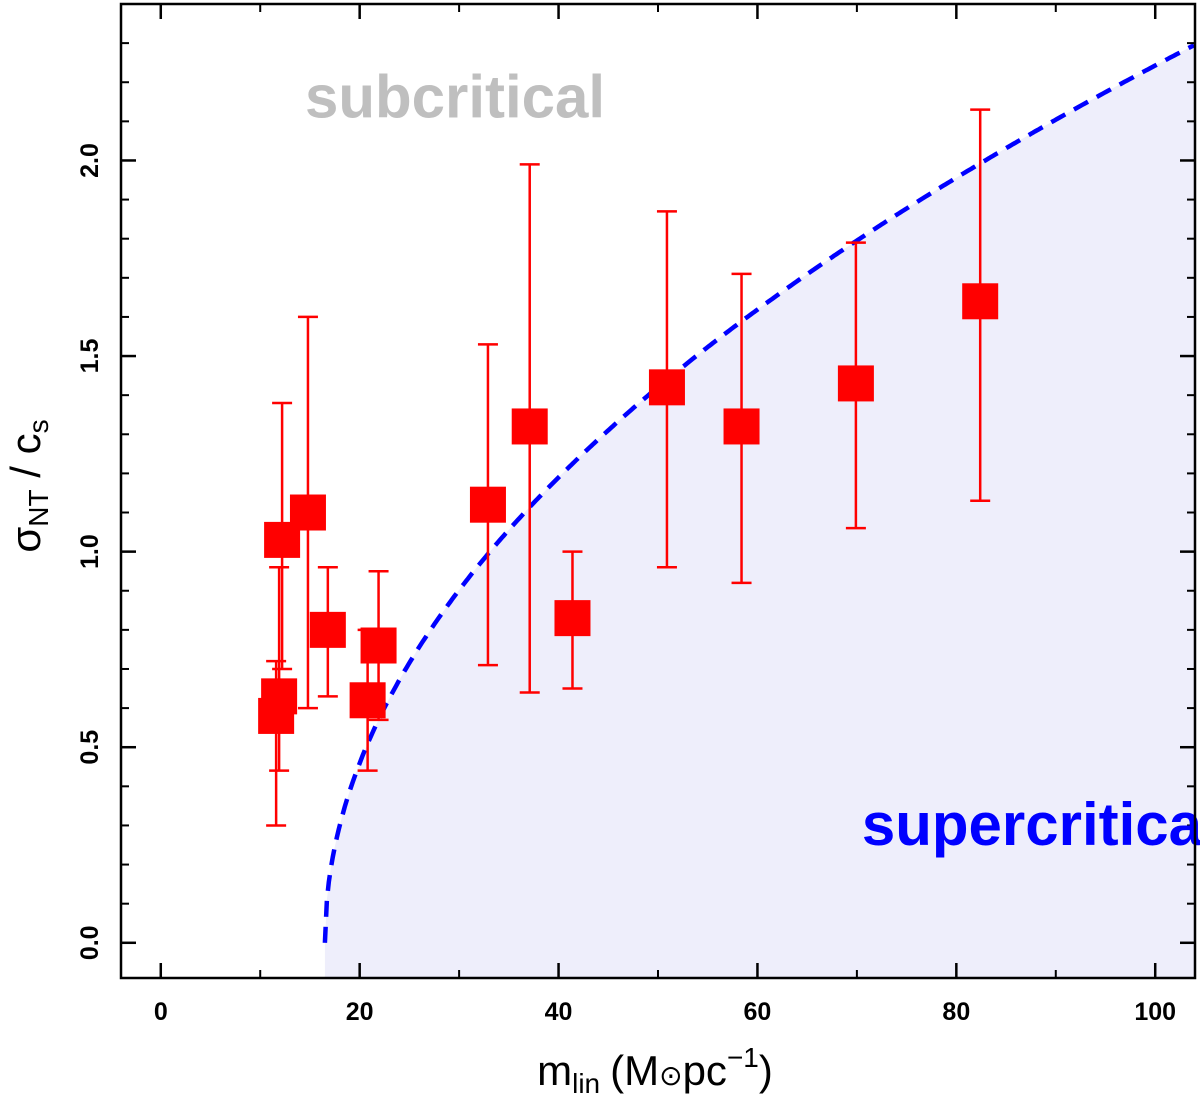 This screenshot has width=1200, height=1096. I want to click on x-tick-label: 80, so click(956, 1012).